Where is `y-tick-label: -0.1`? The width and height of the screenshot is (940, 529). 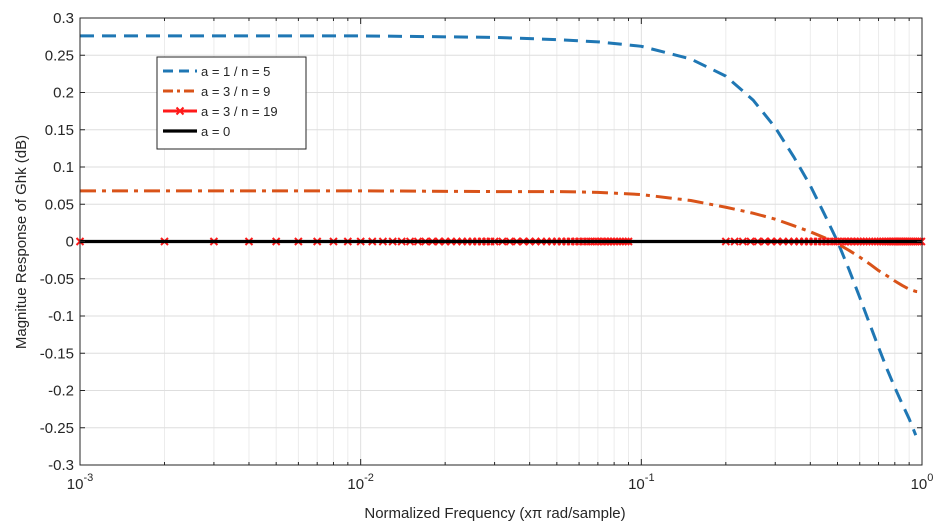
y-tick-label: -0.1 is located at coordinates (61, 316).